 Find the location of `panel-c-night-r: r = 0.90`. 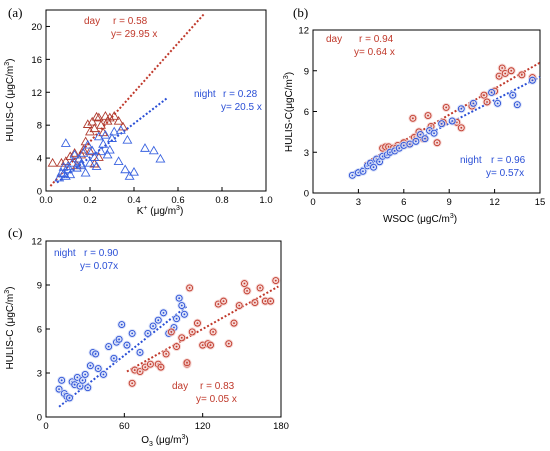

panel-c-night-r: r = 0.90 is located at coordinates (101, 253).